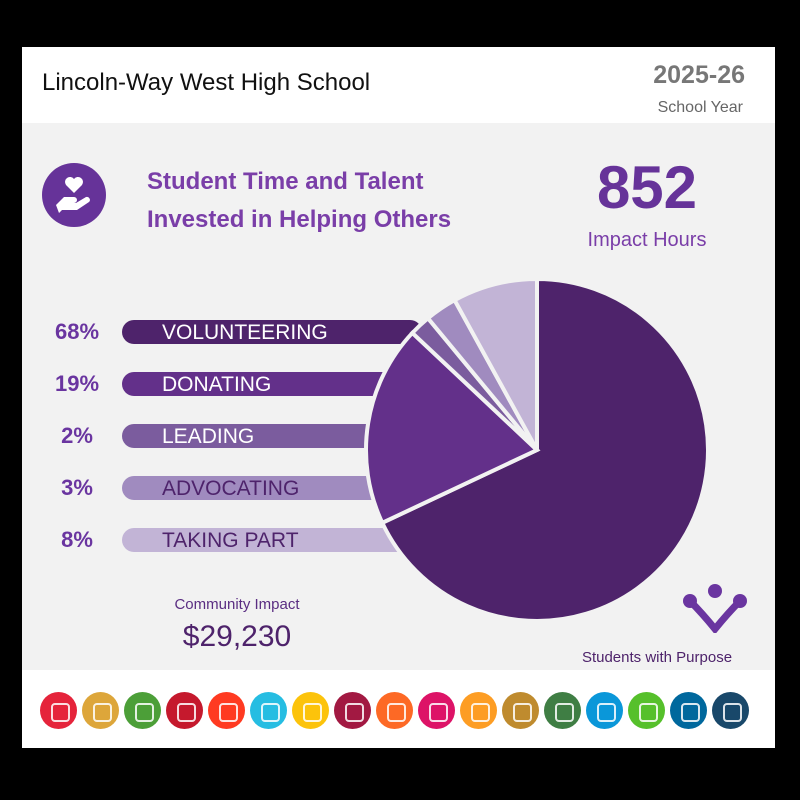  Describe the element at coordinates (436, 710) in the screenshot. I see `sdg-goal-10-icon` at that location.